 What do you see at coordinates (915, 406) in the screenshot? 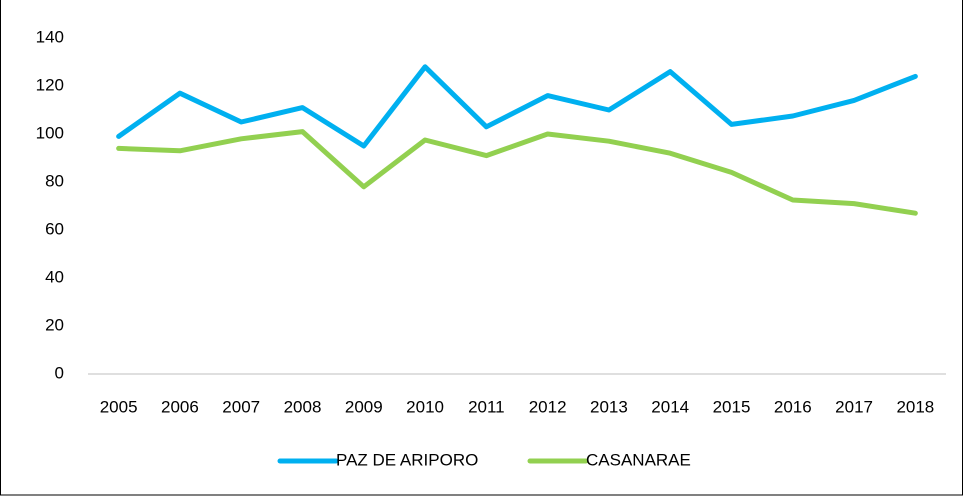
I see `x-tick-label: 2018` at bounding box center [915, 406].